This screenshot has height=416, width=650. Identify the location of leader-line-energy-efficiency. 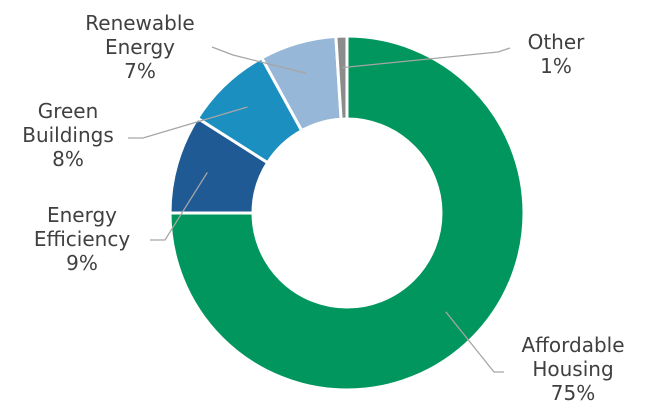
(179, 206).